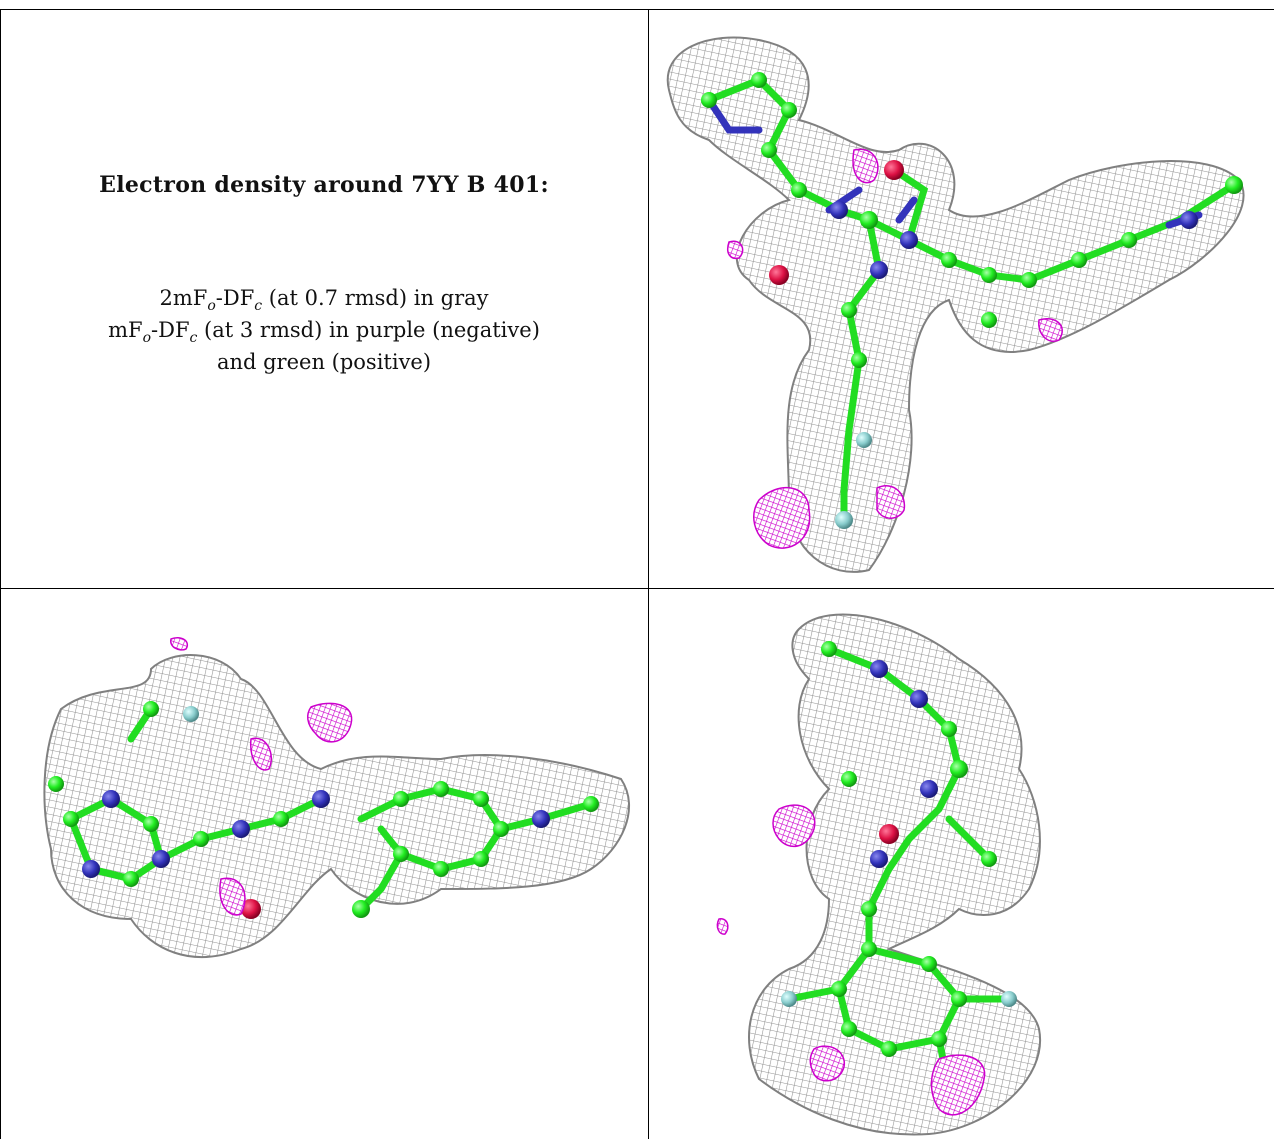 The height and width of the screenshot is (1139, 1274). What do you see at coordinates (879, 874) in the screenshot?
I see `electron-density-view-3-icon` at bounding box center [879, 874].